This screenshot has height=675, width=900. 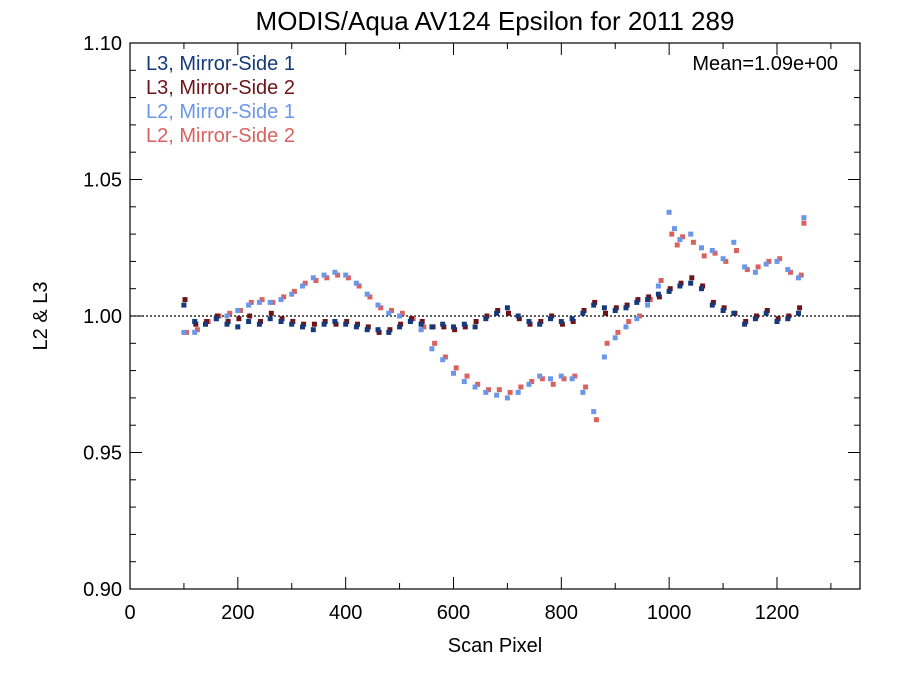 What do you see at coordinates (220, 64) in the screenshot?
I see `legend-entry: L3, Mirror-Side 1` at bounding box center [220, 64].